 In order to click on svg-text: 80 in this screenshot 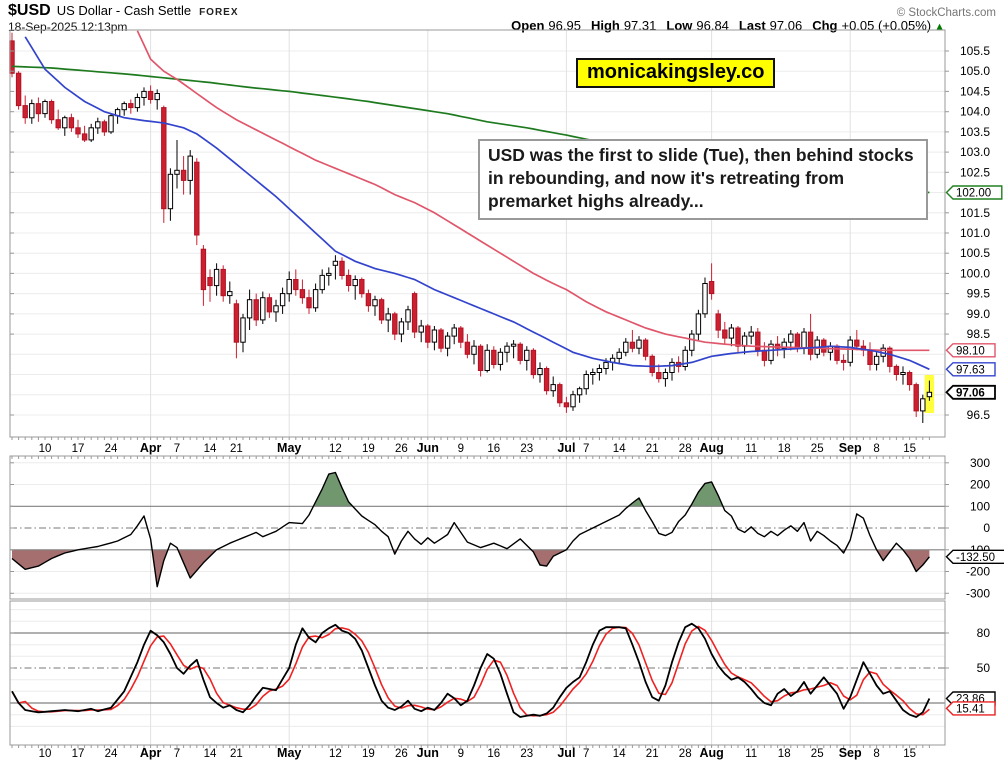, I will do `click(984, 633)`.